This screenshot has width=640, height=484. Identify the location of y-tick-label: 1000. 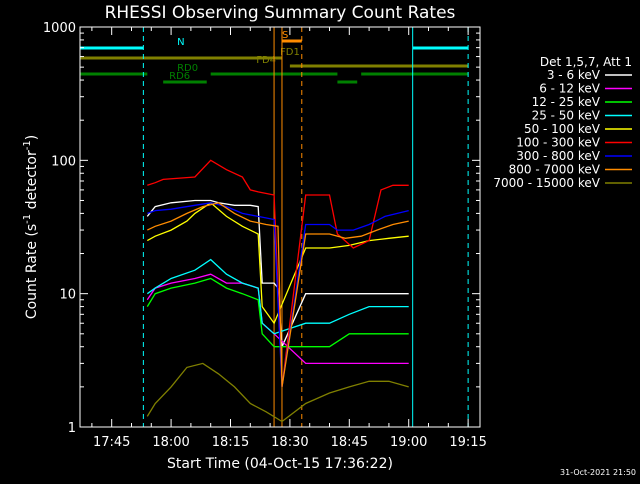
(59, 28).